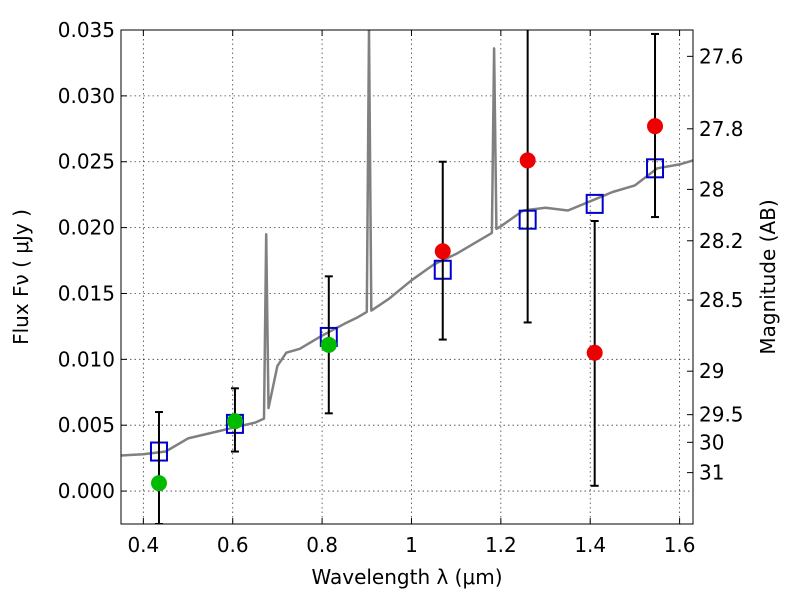  Describe the element at coordinates (322, 545) in the screenshot. I see `x-tick-label: 0.8` at that location.